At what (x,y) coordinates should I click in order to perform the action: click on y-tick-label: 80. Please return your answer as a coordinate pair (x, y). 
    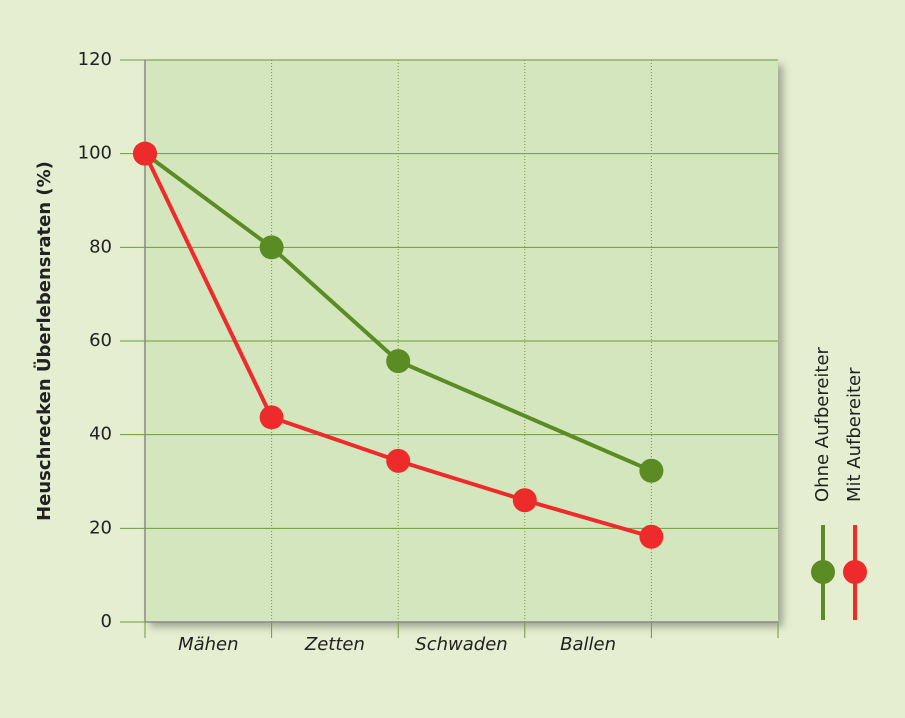
    Looking at the image, I should click on (100, 246).